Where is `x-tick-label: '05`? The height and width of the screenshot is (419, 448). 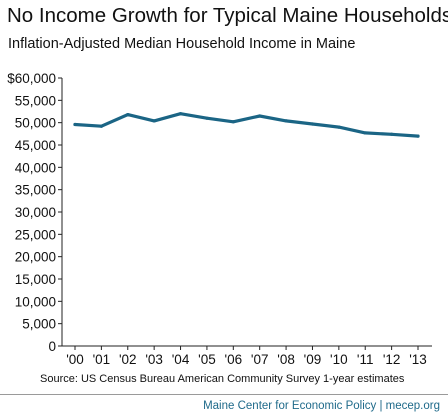 x-tick-label: '05 is located at coordinates (207, 359).